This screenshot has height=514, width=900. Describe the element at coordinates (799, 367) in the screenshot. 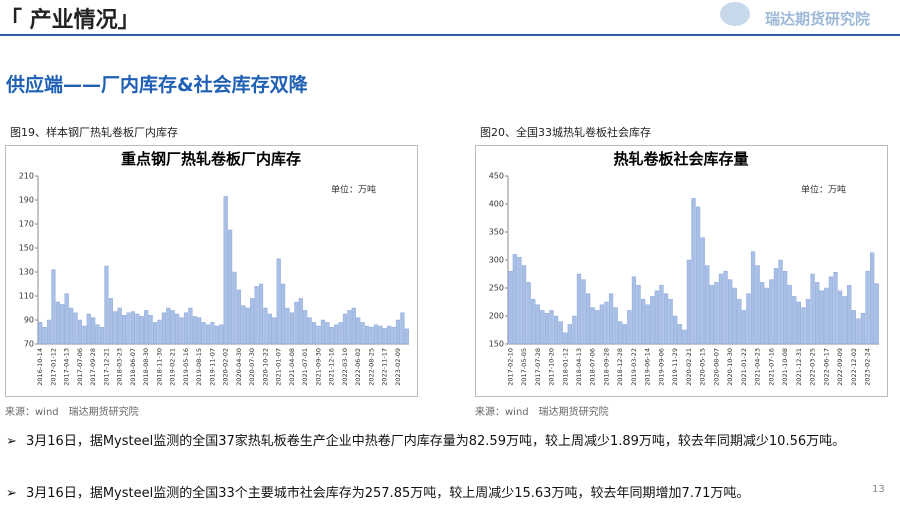

I see `x-tick-label: 2021-12-31` at that location.